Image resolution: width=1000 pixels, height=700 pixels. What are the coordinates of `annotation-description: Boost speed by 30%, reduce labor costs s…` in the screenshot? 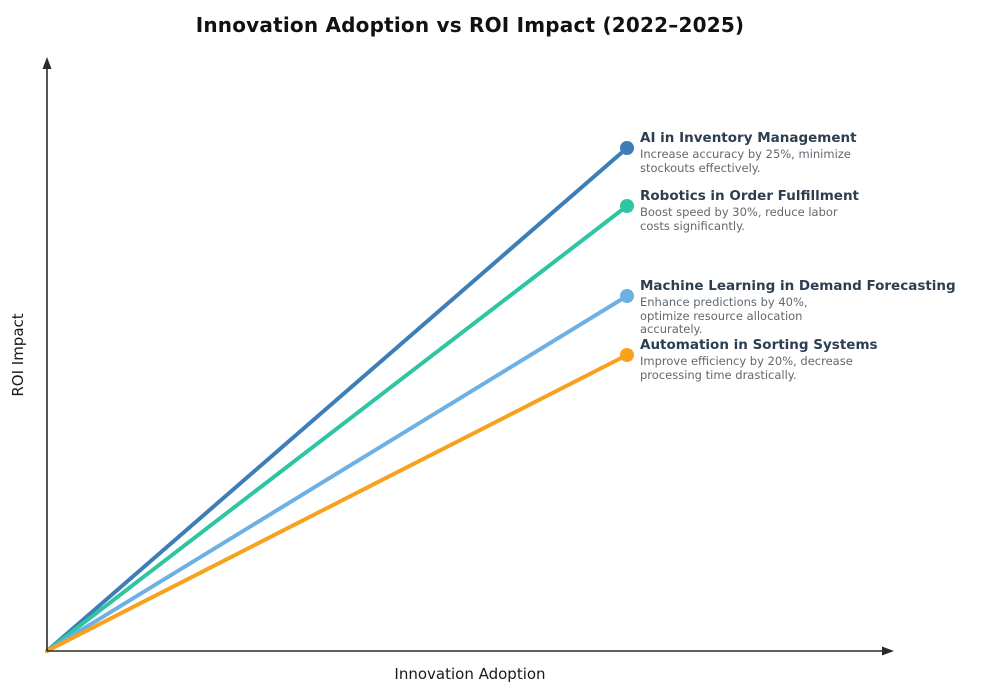 It's located at (739, 219).